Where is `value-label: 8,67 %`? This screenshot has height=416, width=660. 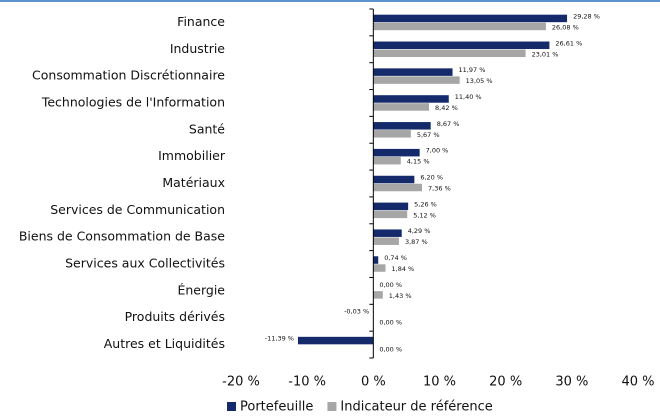 value-label: 8,67 % is located at coordinates (448, 124).